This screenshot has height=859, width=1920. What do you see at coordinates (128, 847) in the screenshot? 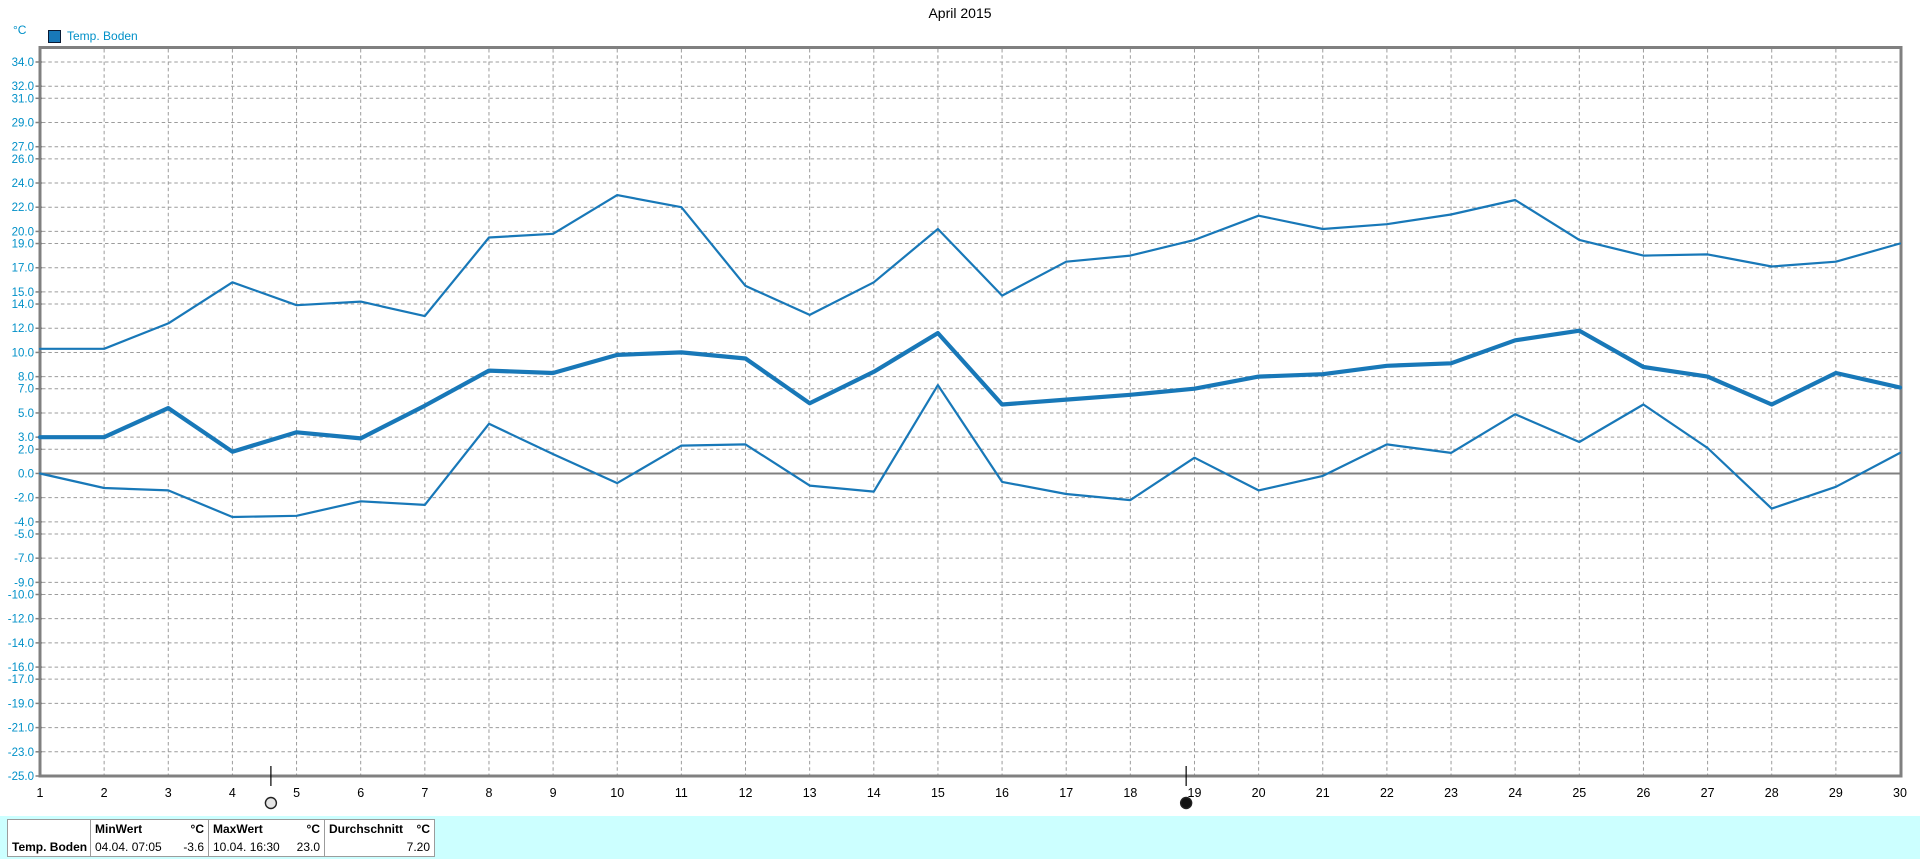
I see `minwert-datetime: 04.04. 07:05` at bounding box center [128, 847].